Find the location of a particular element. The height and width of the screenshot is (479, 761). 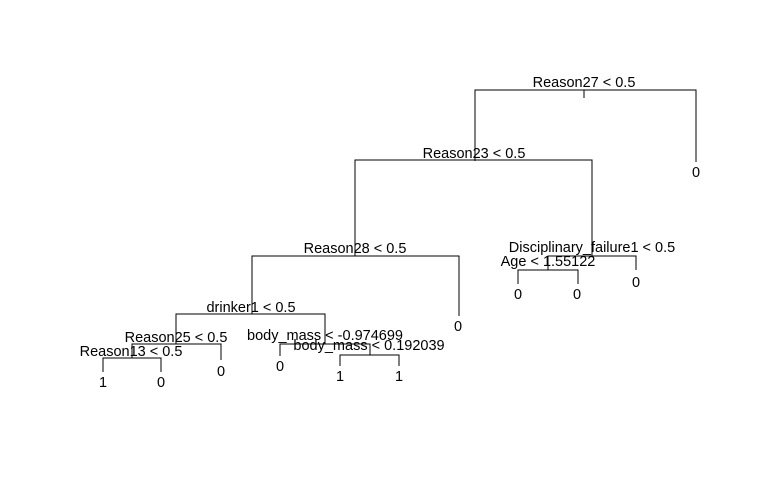

edge-body-mass-1-split is located at coordinates (325, 349).